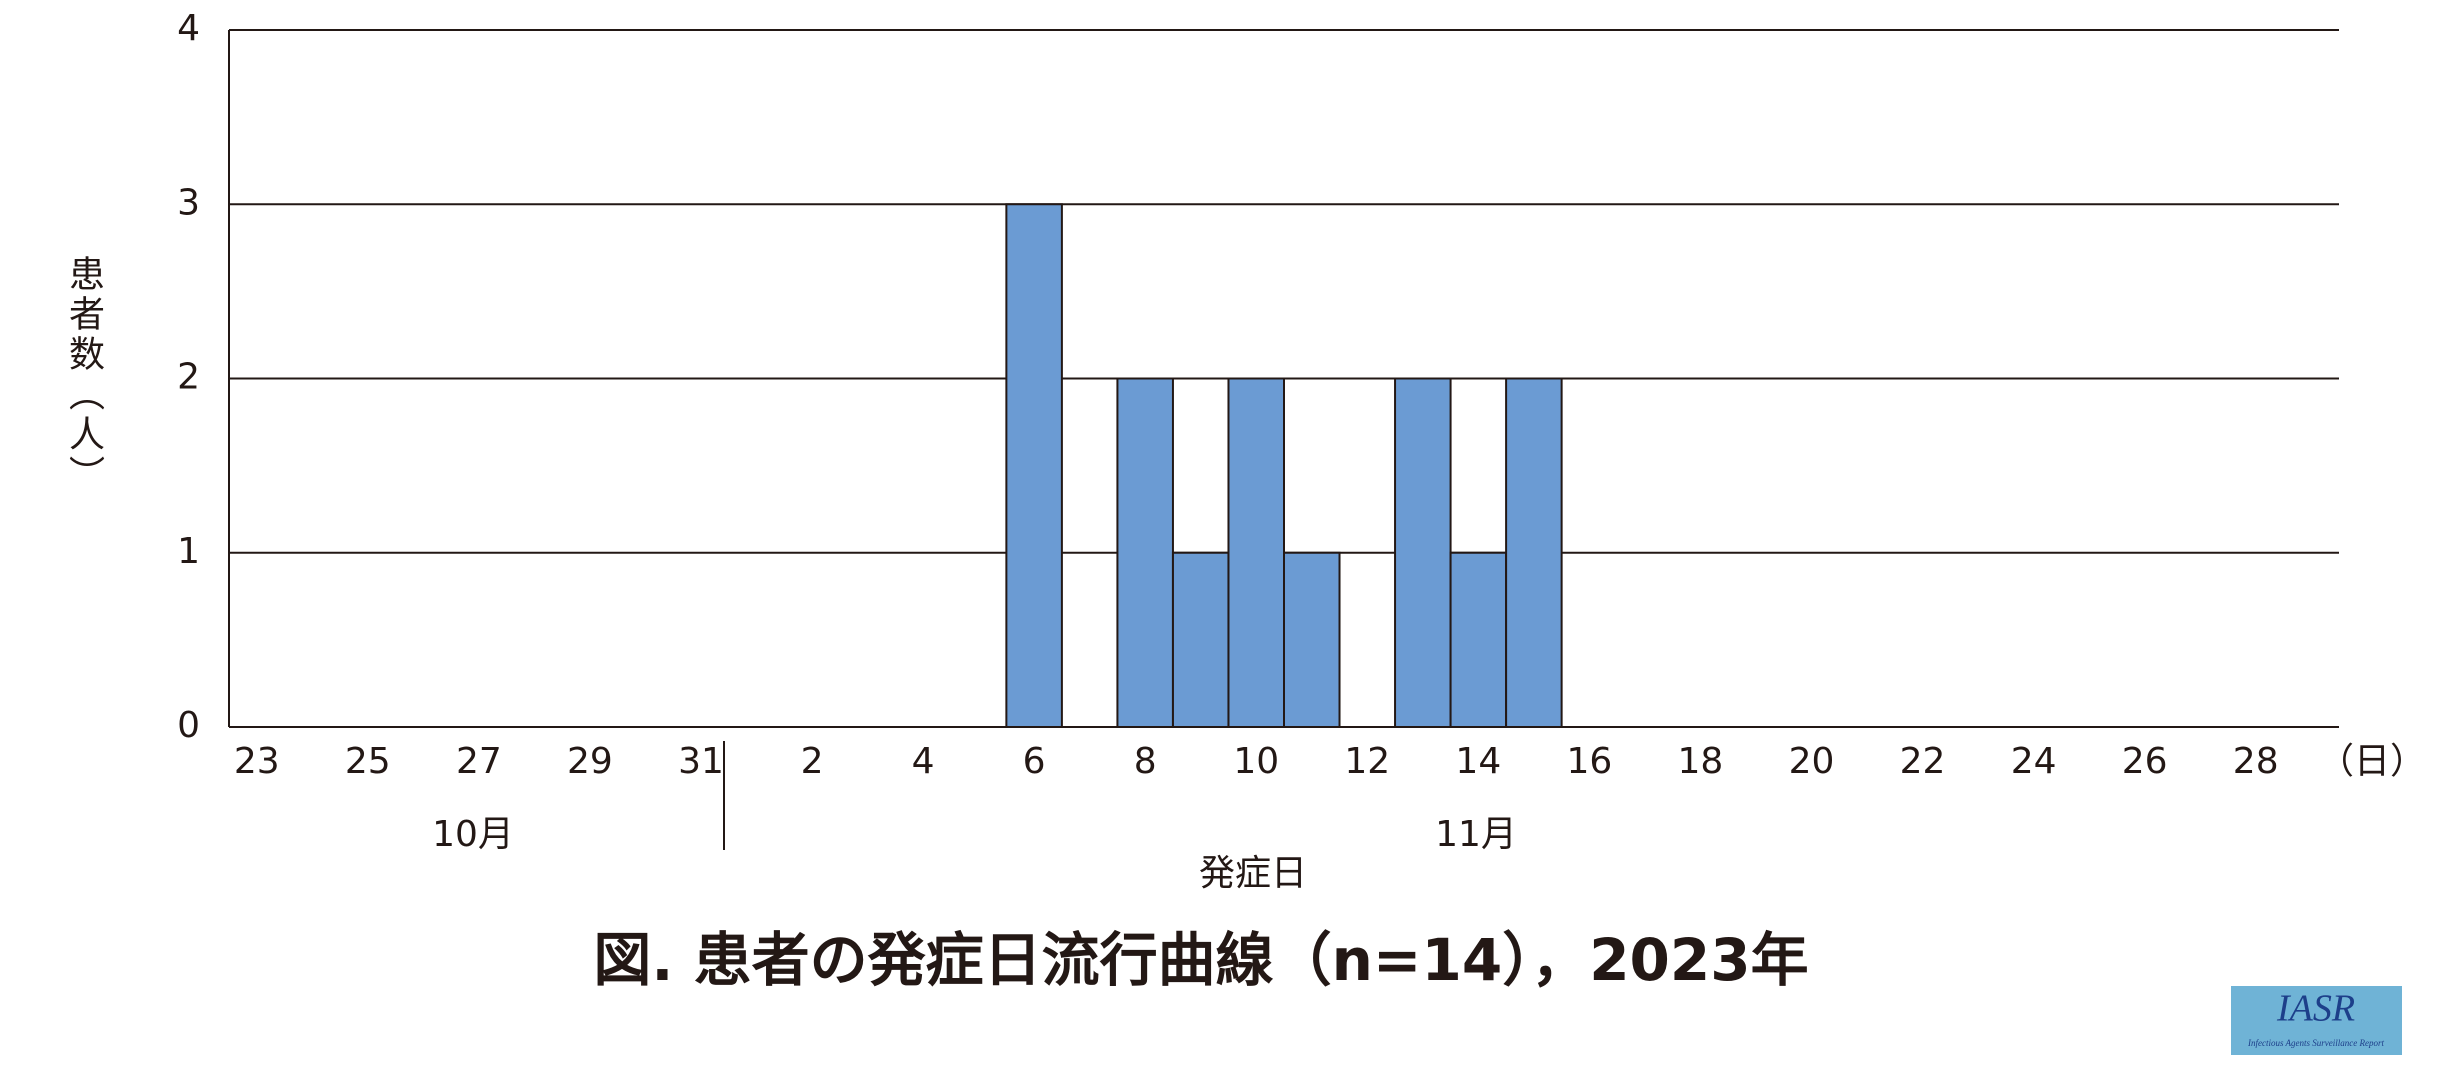  Describe the element at coordinates (84, 375) in the screenshot. I see `y-axis-label: 患者数（人）` at that location.